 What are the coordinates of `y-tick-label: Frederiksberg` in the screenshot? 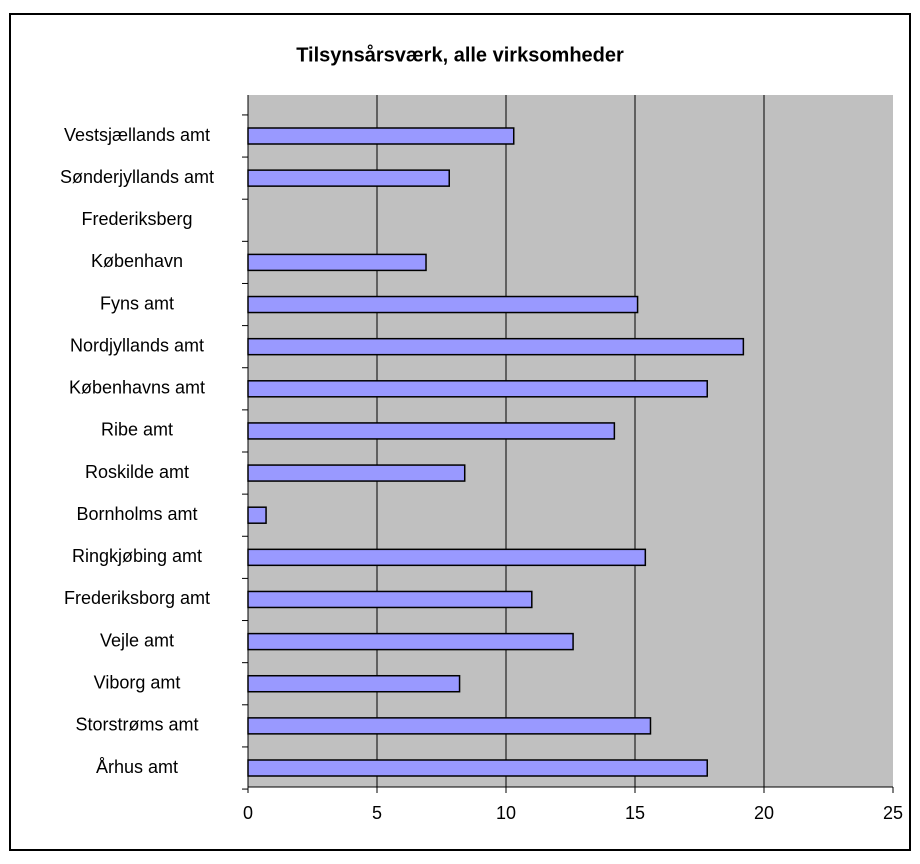 It's located at (136, 219).